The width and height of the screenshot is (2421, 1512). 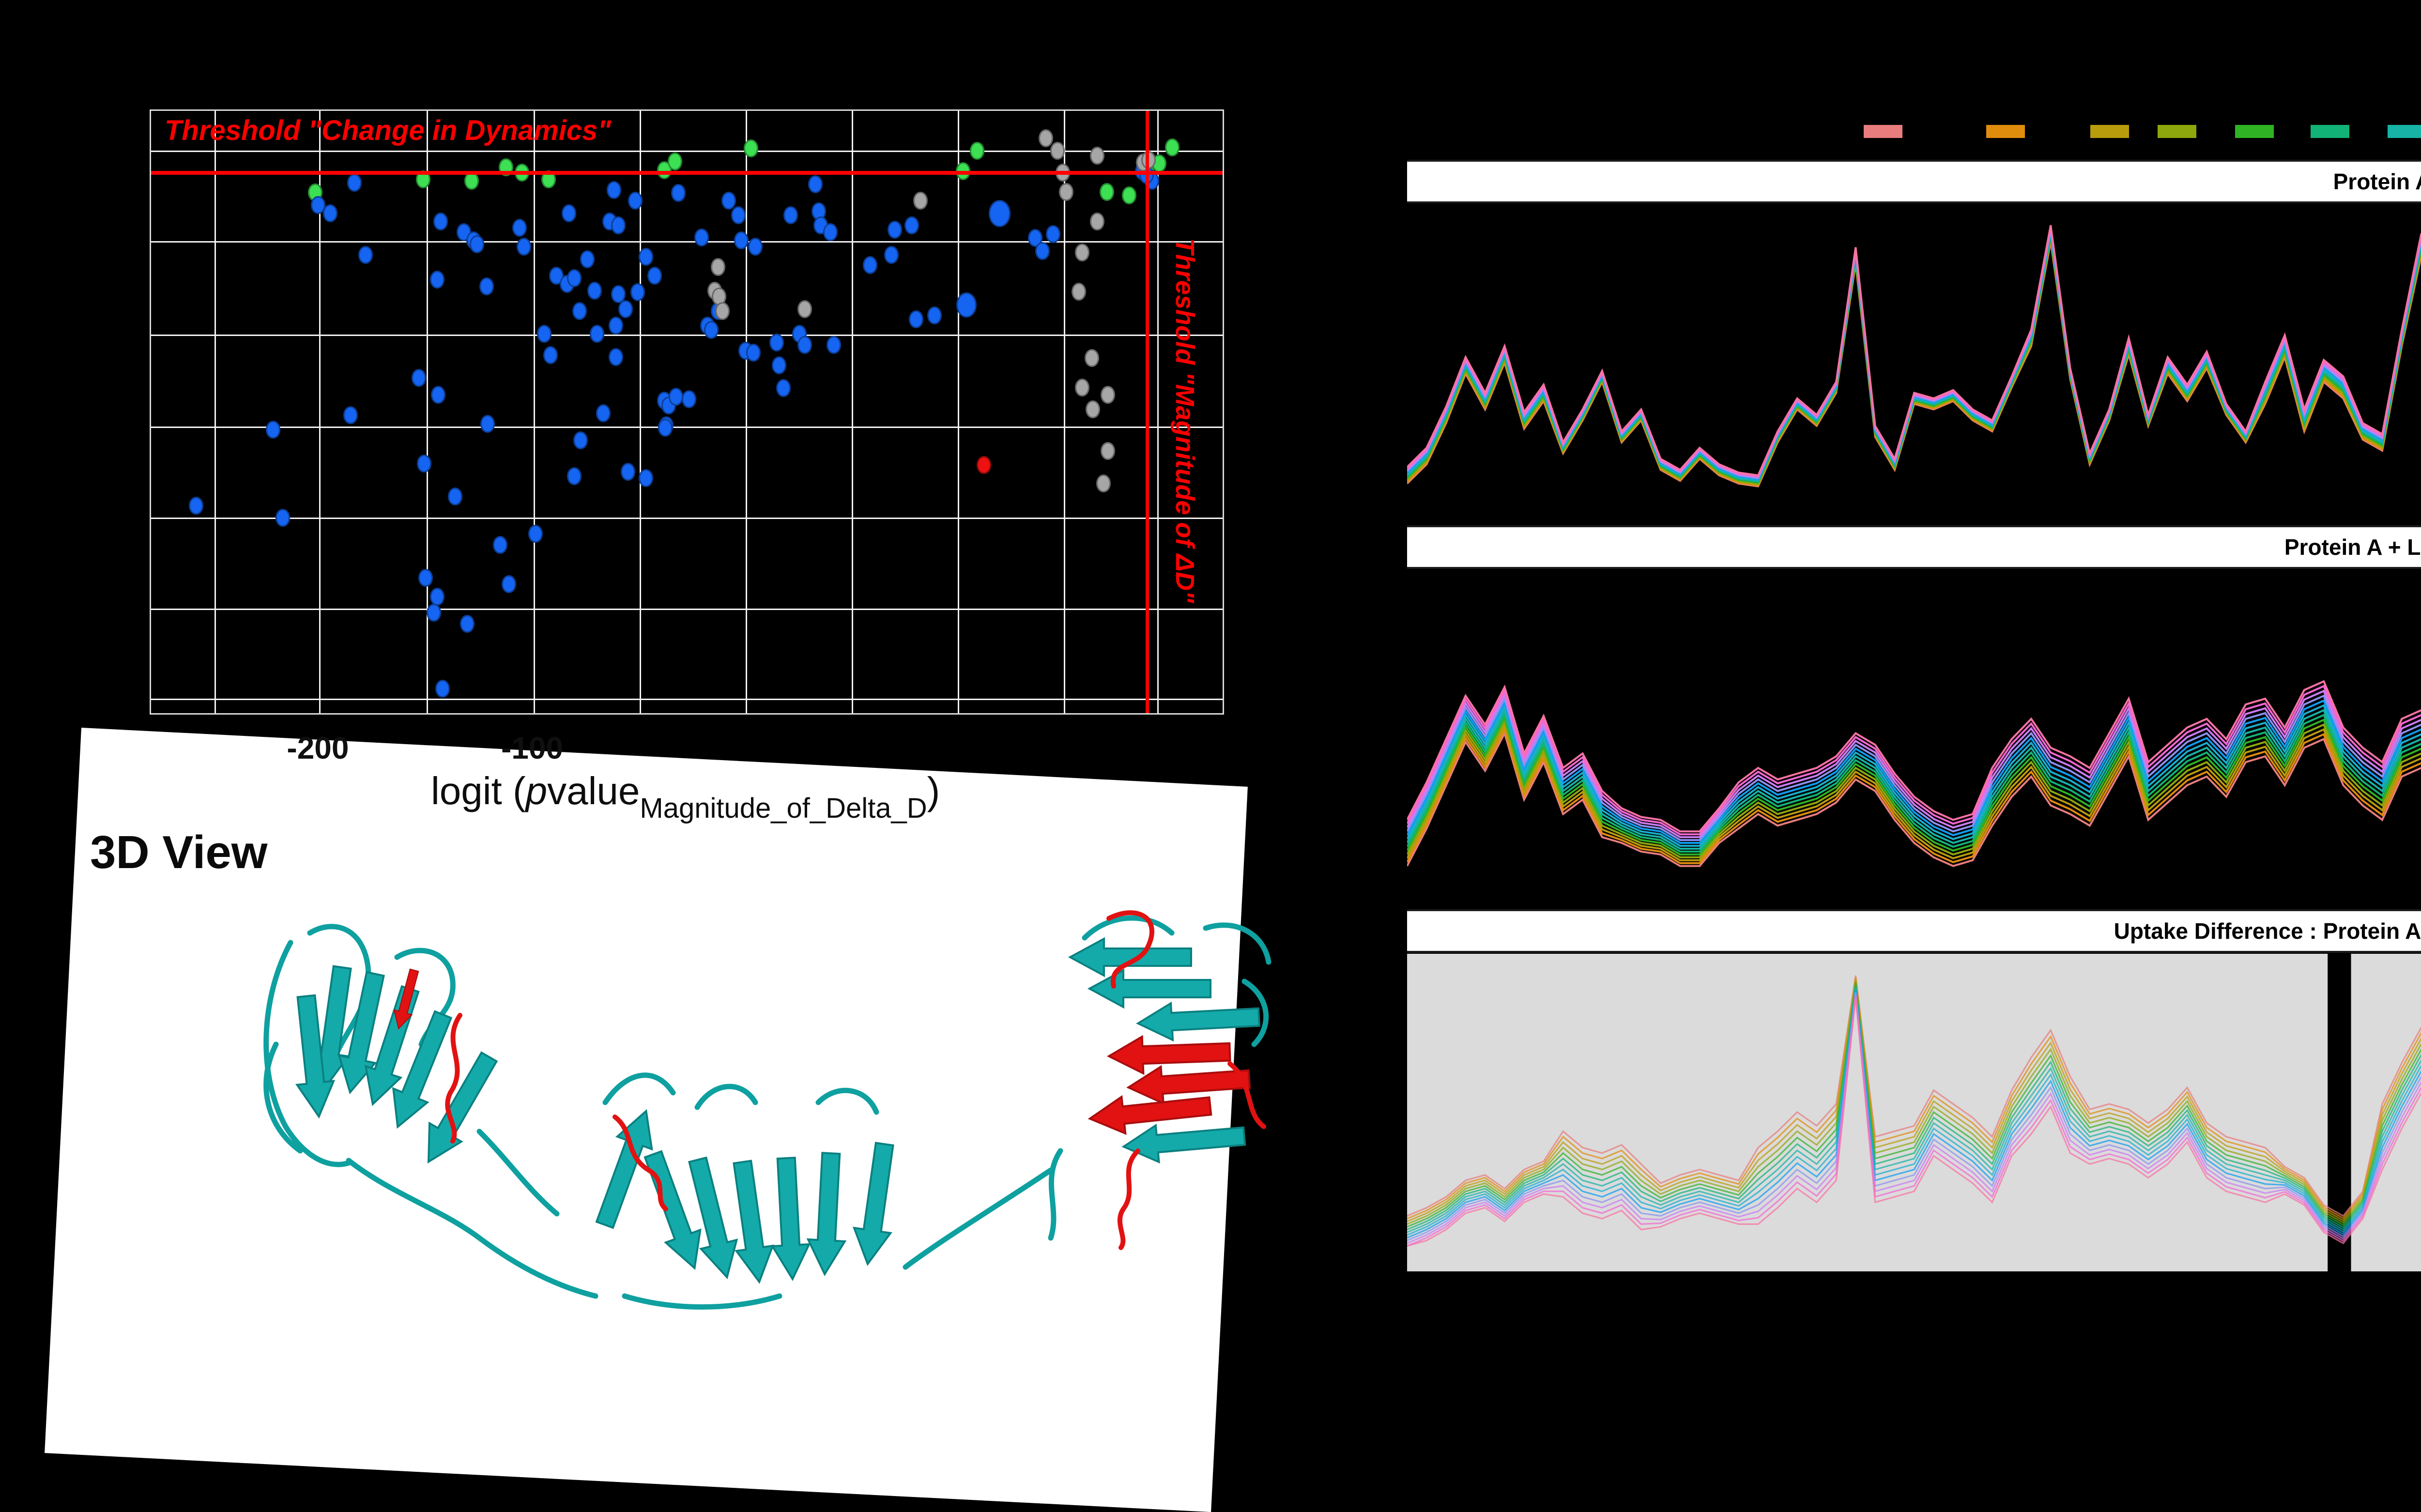 I want to click on protein-structure-viewport, so click(x=733, y=1107).